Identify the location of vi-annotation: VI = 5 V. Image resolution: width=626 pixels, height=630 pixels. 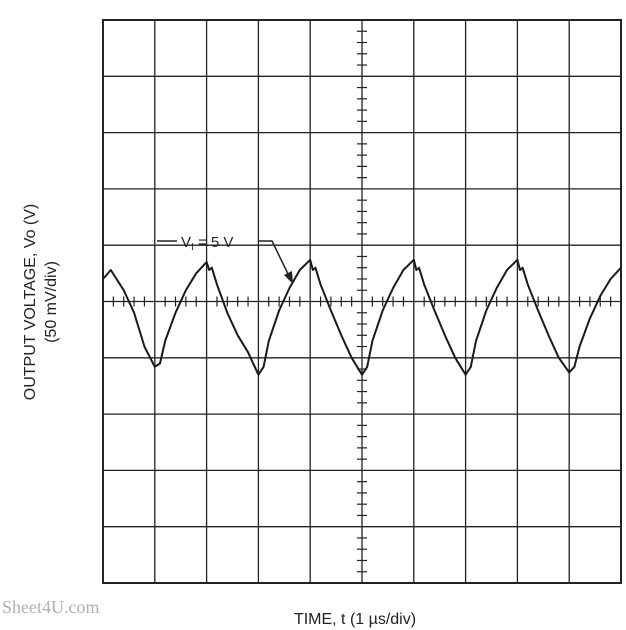
(225, 259).